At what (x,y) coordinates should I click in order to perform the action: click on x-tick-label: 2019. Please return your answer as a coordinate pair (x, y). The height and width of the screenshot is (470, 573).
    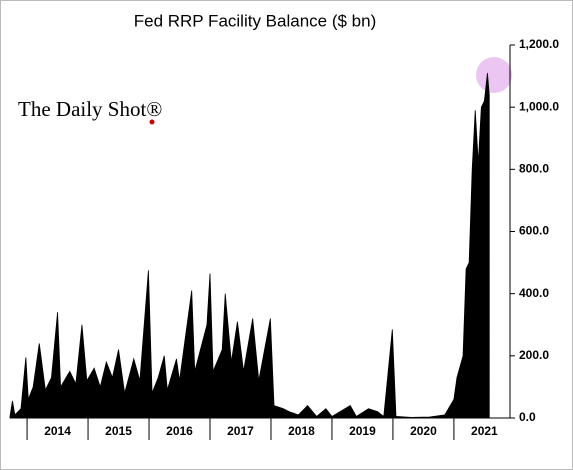
    Looking at the image, I should click on (362, 431).